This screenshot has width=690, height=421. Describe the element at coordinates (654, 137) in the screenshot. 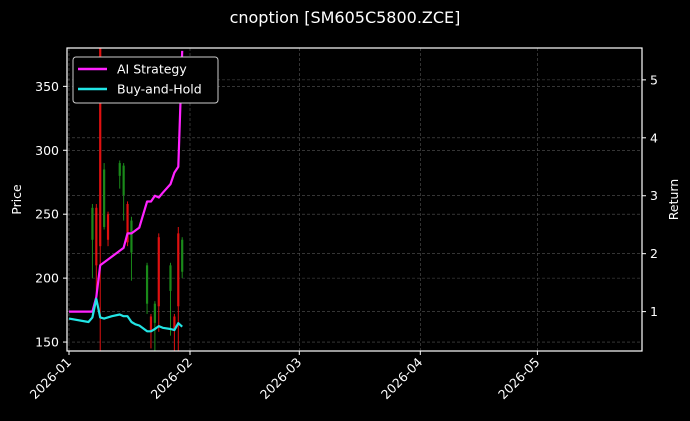

I see `y2-tick-label: 4` at that location.